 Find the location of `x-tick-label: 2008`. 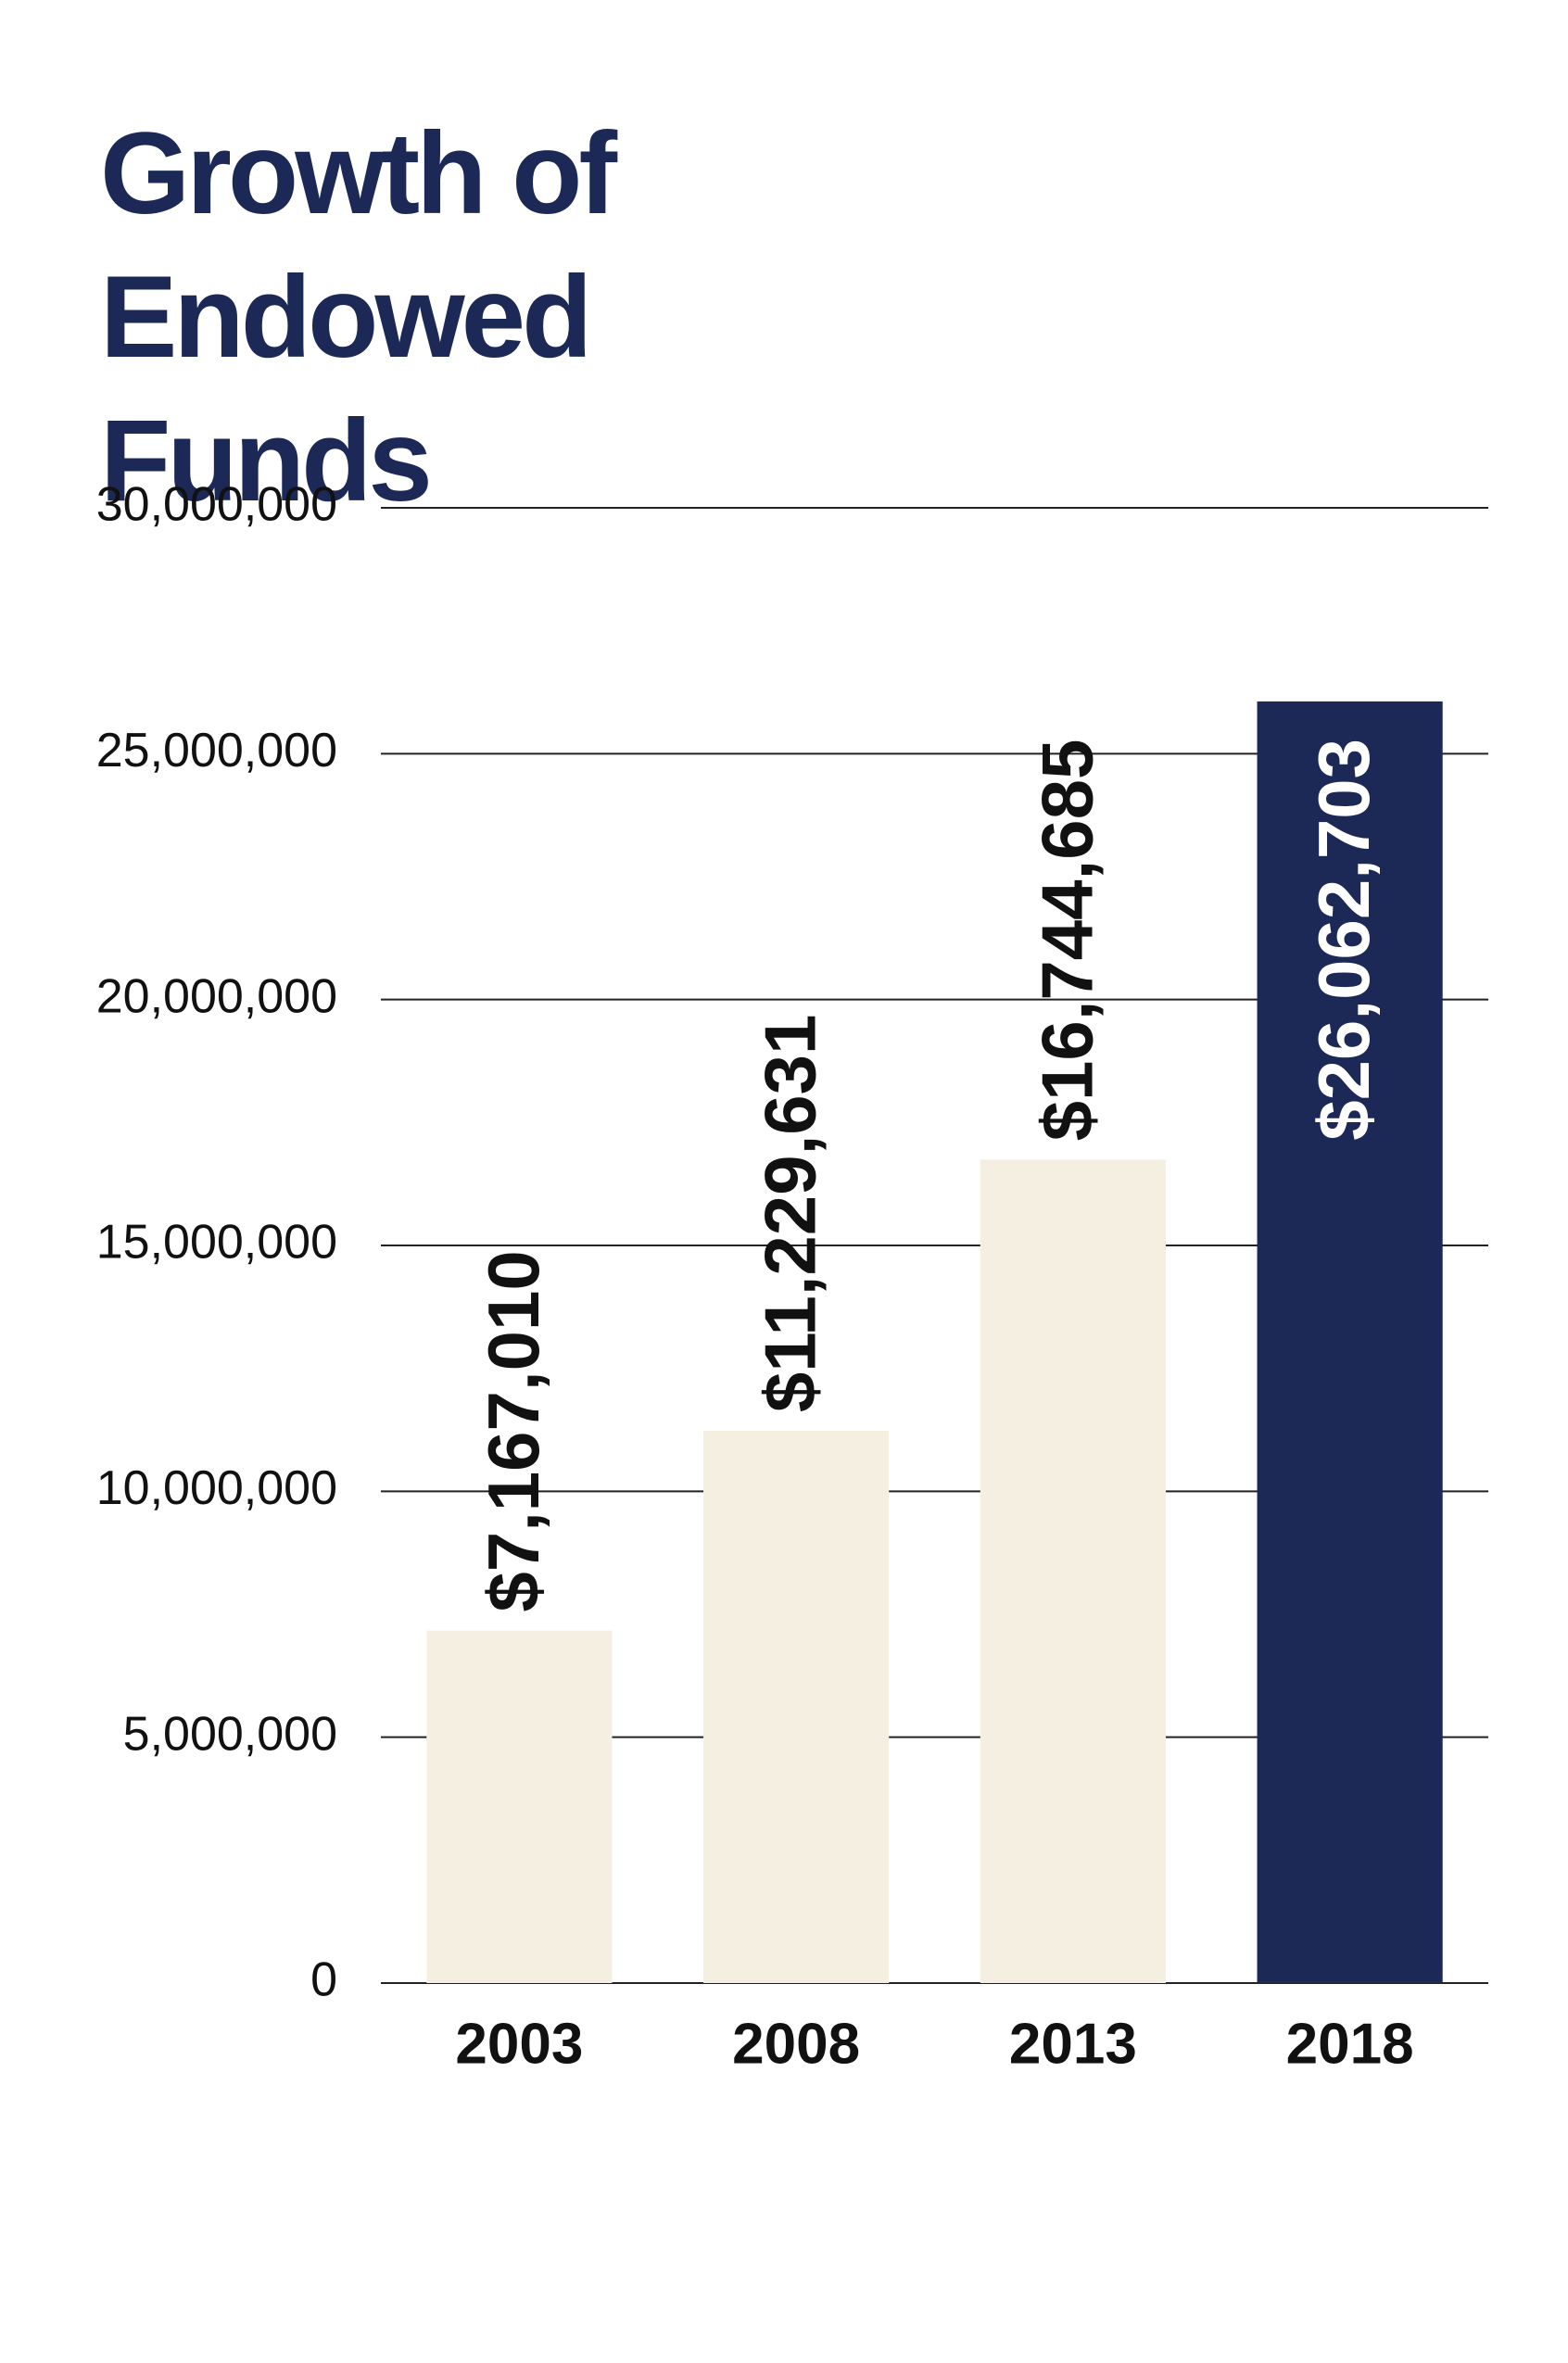

x-tick-label: 2008 is located at coordinates (796, 2044).